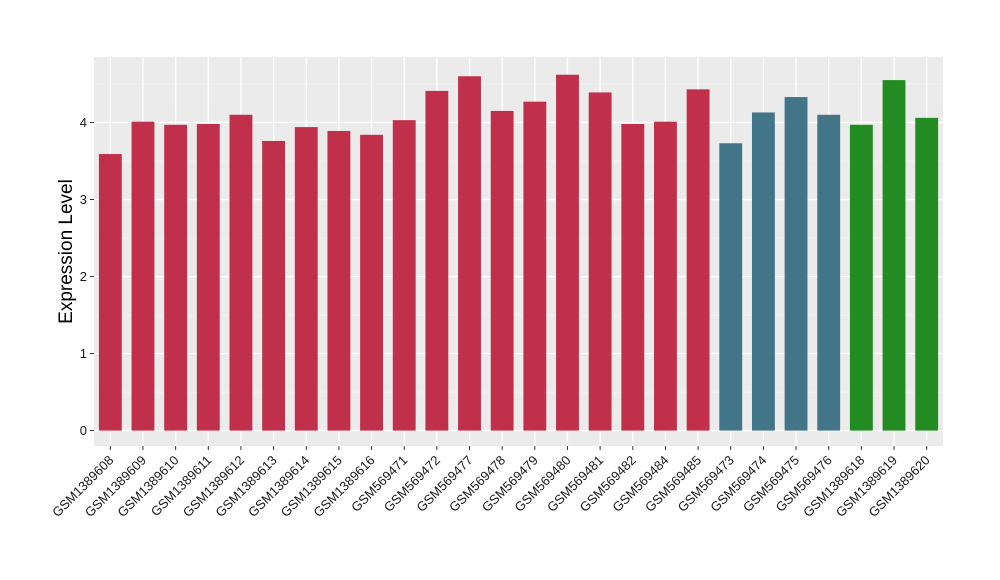  Describe the element at coordinates (502, 270) in the screenshot. I see `bar-GSM569478` at that location.